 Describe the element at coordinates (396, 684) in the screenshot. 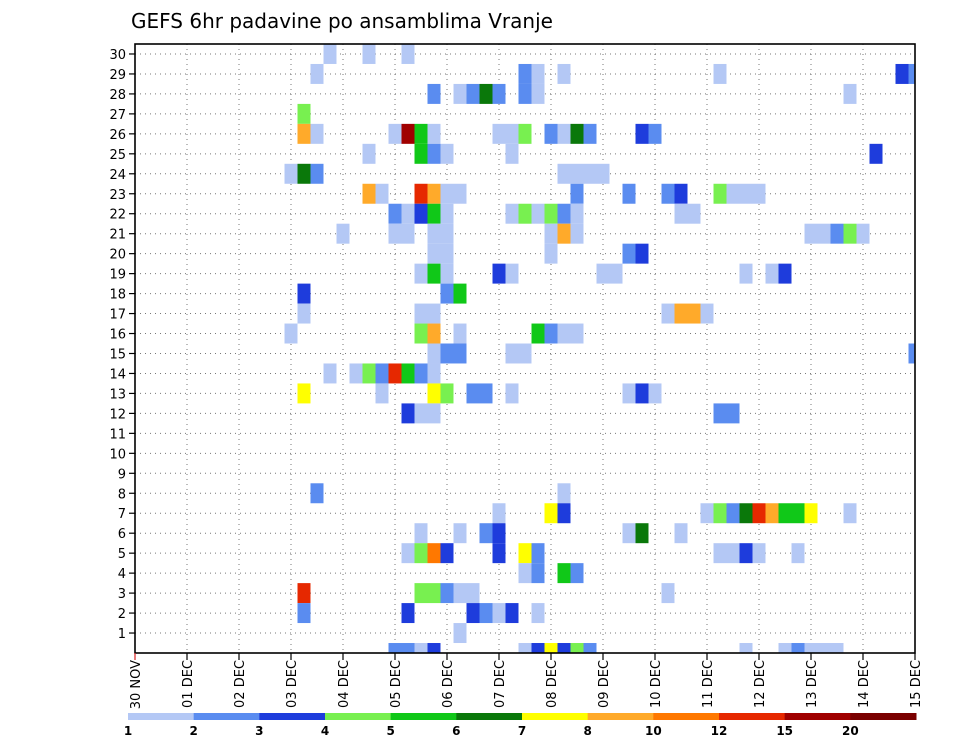

I see `x-tick-label: 05 DEC` at that location.